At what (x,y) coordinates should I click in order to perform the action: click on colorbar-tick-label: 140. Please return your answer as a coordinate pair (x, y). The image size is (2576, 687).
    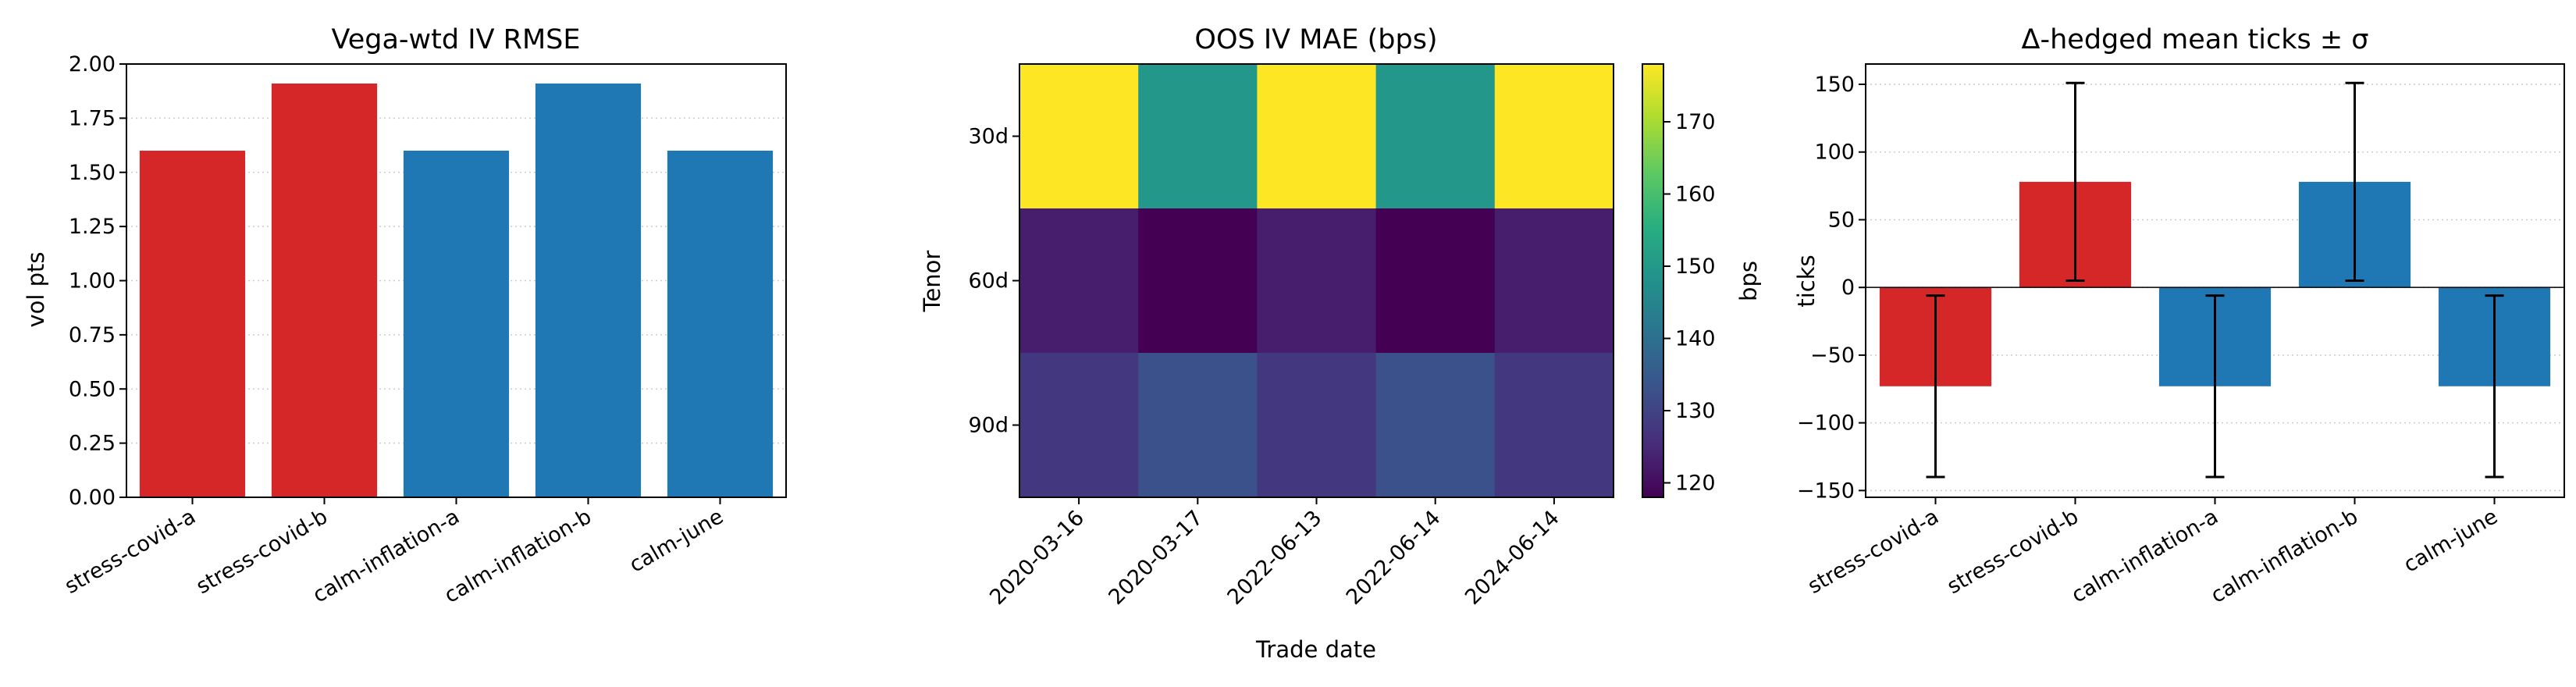
    Looking at the image, I should click on (1696, 339).